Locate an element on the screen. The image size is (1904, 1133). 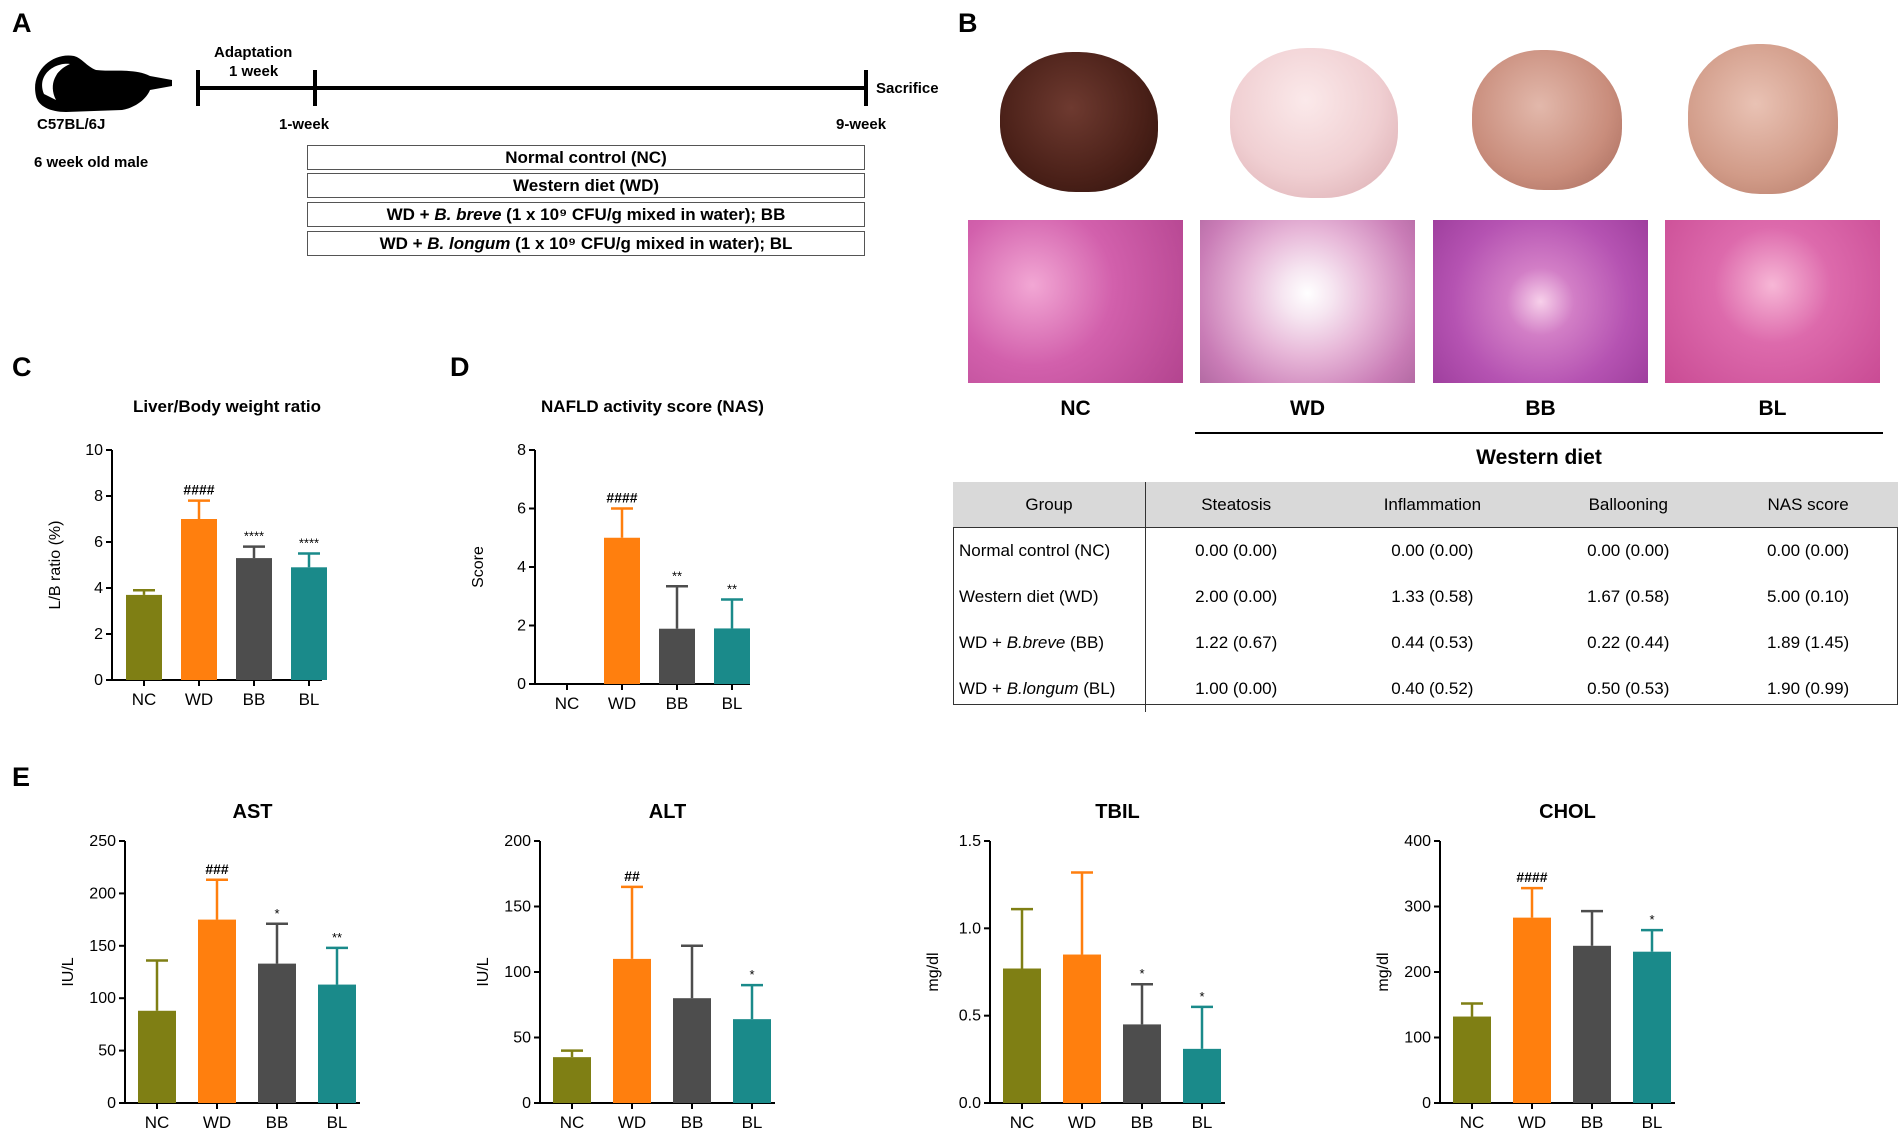
nas-cell: 5.00 (0.10) is located at coordinates (1808, 596).